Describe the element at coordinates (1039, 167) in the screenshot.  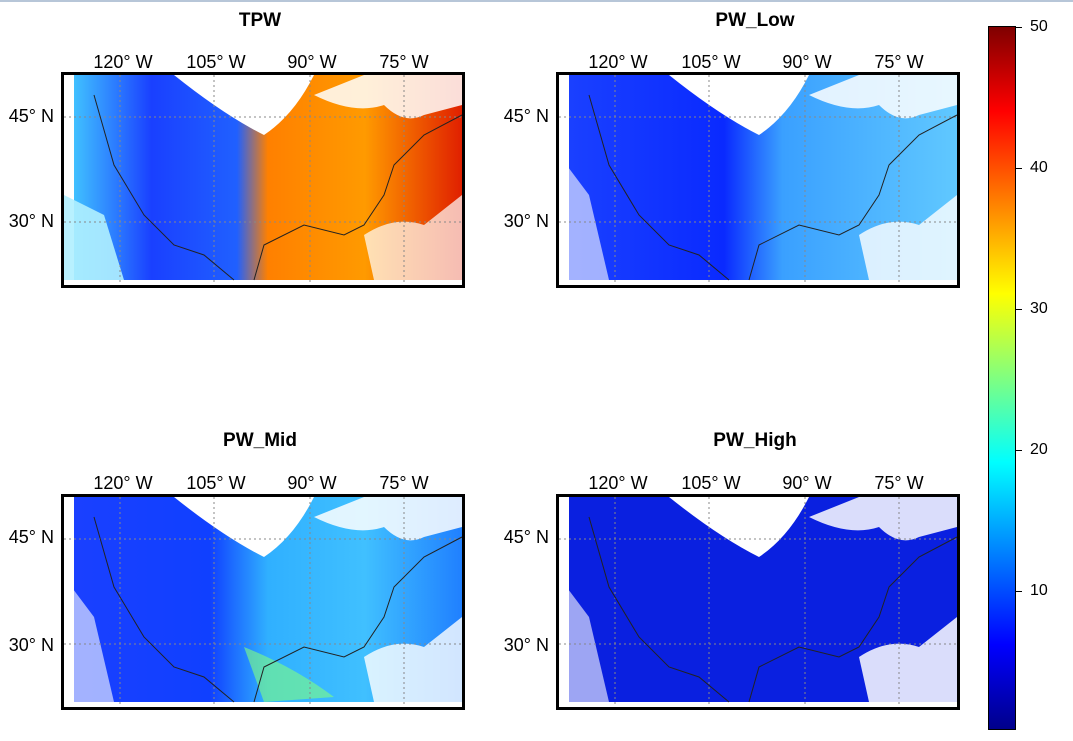
I see `colorbar-label-40: 40` at that location.